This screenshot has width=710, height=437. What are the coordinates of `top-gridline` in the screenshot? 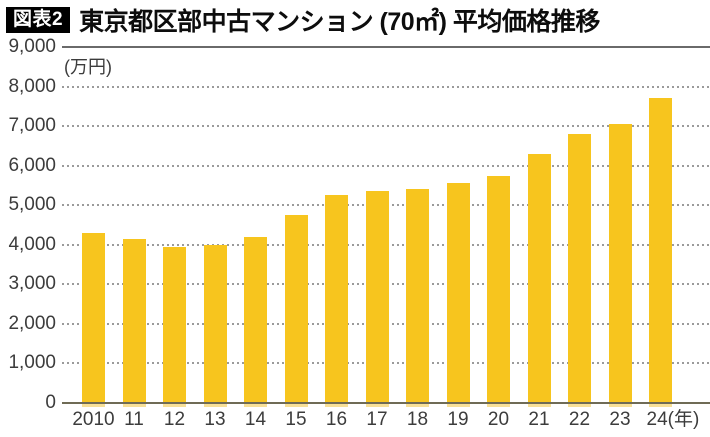 It's located at (386, 47).